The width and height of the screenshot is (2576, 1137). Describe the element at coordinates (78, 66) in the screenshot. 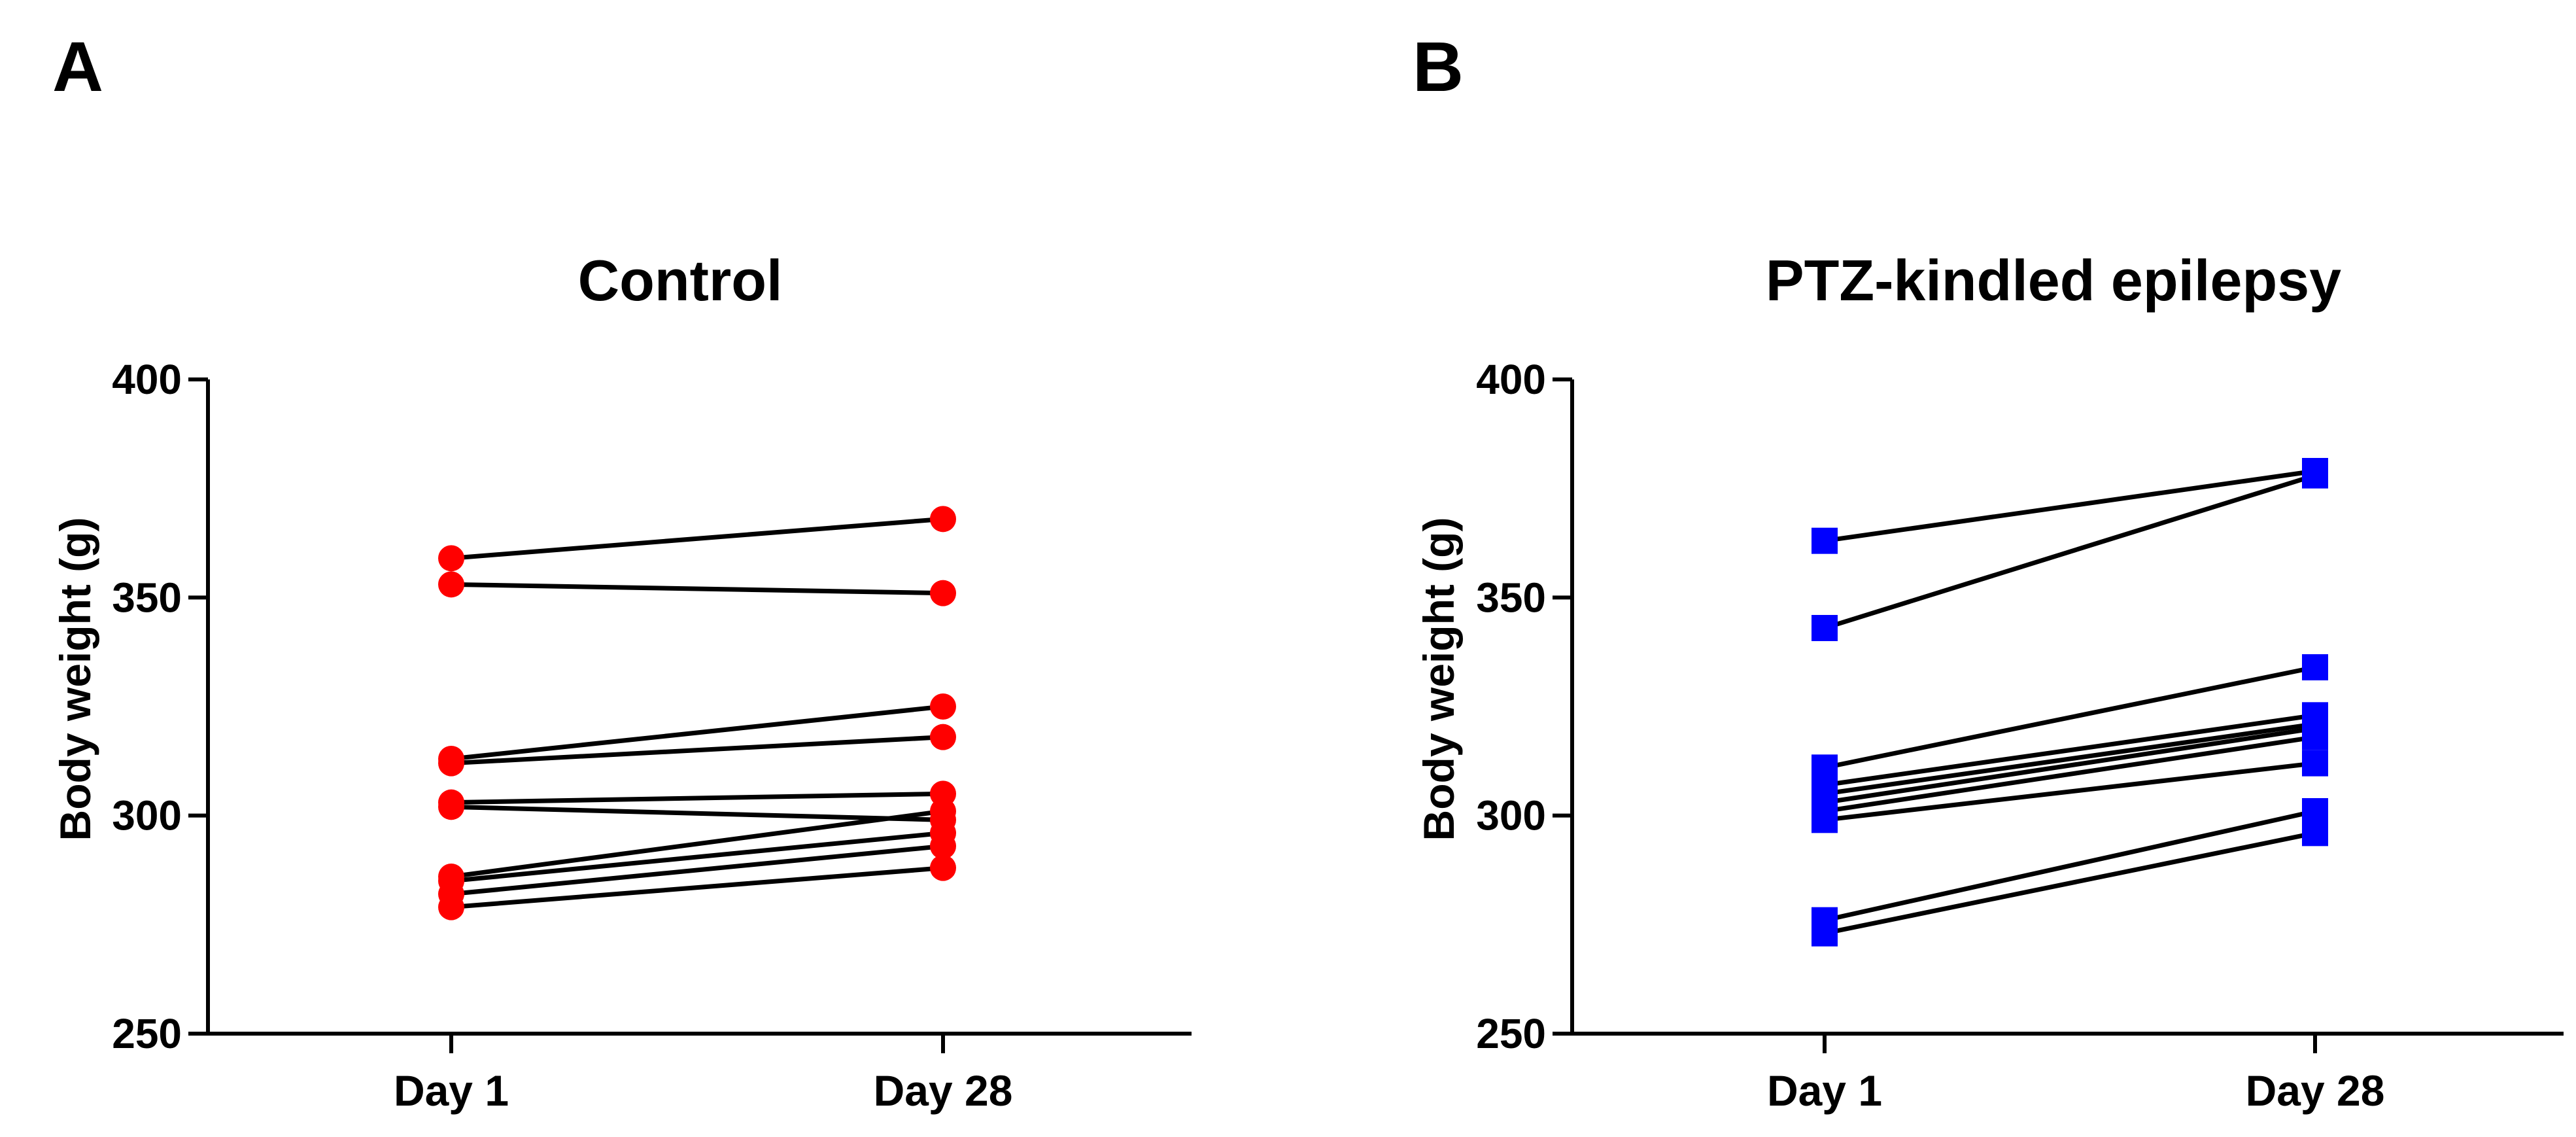

I see `panel-letter-a: A` at that location.